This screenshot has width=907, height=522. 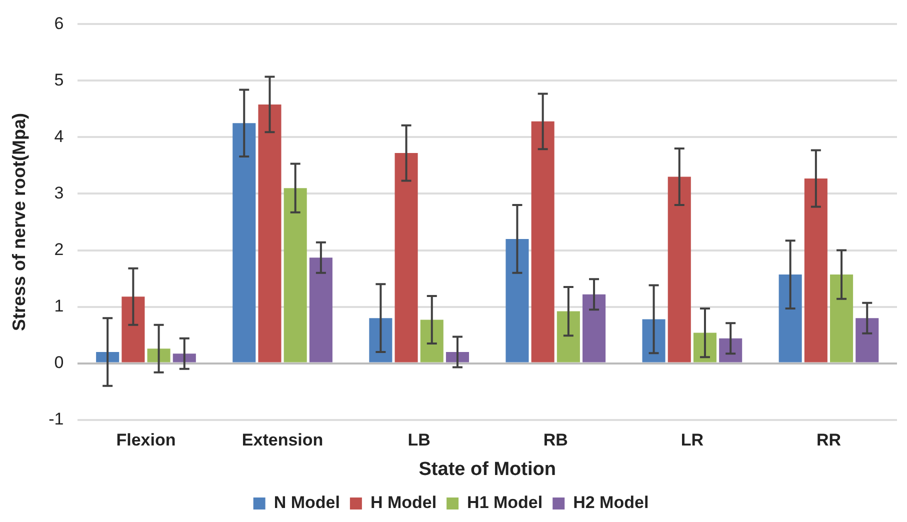 I want to click on x-axis-title: State of Motion, so click(x=487, y=469).